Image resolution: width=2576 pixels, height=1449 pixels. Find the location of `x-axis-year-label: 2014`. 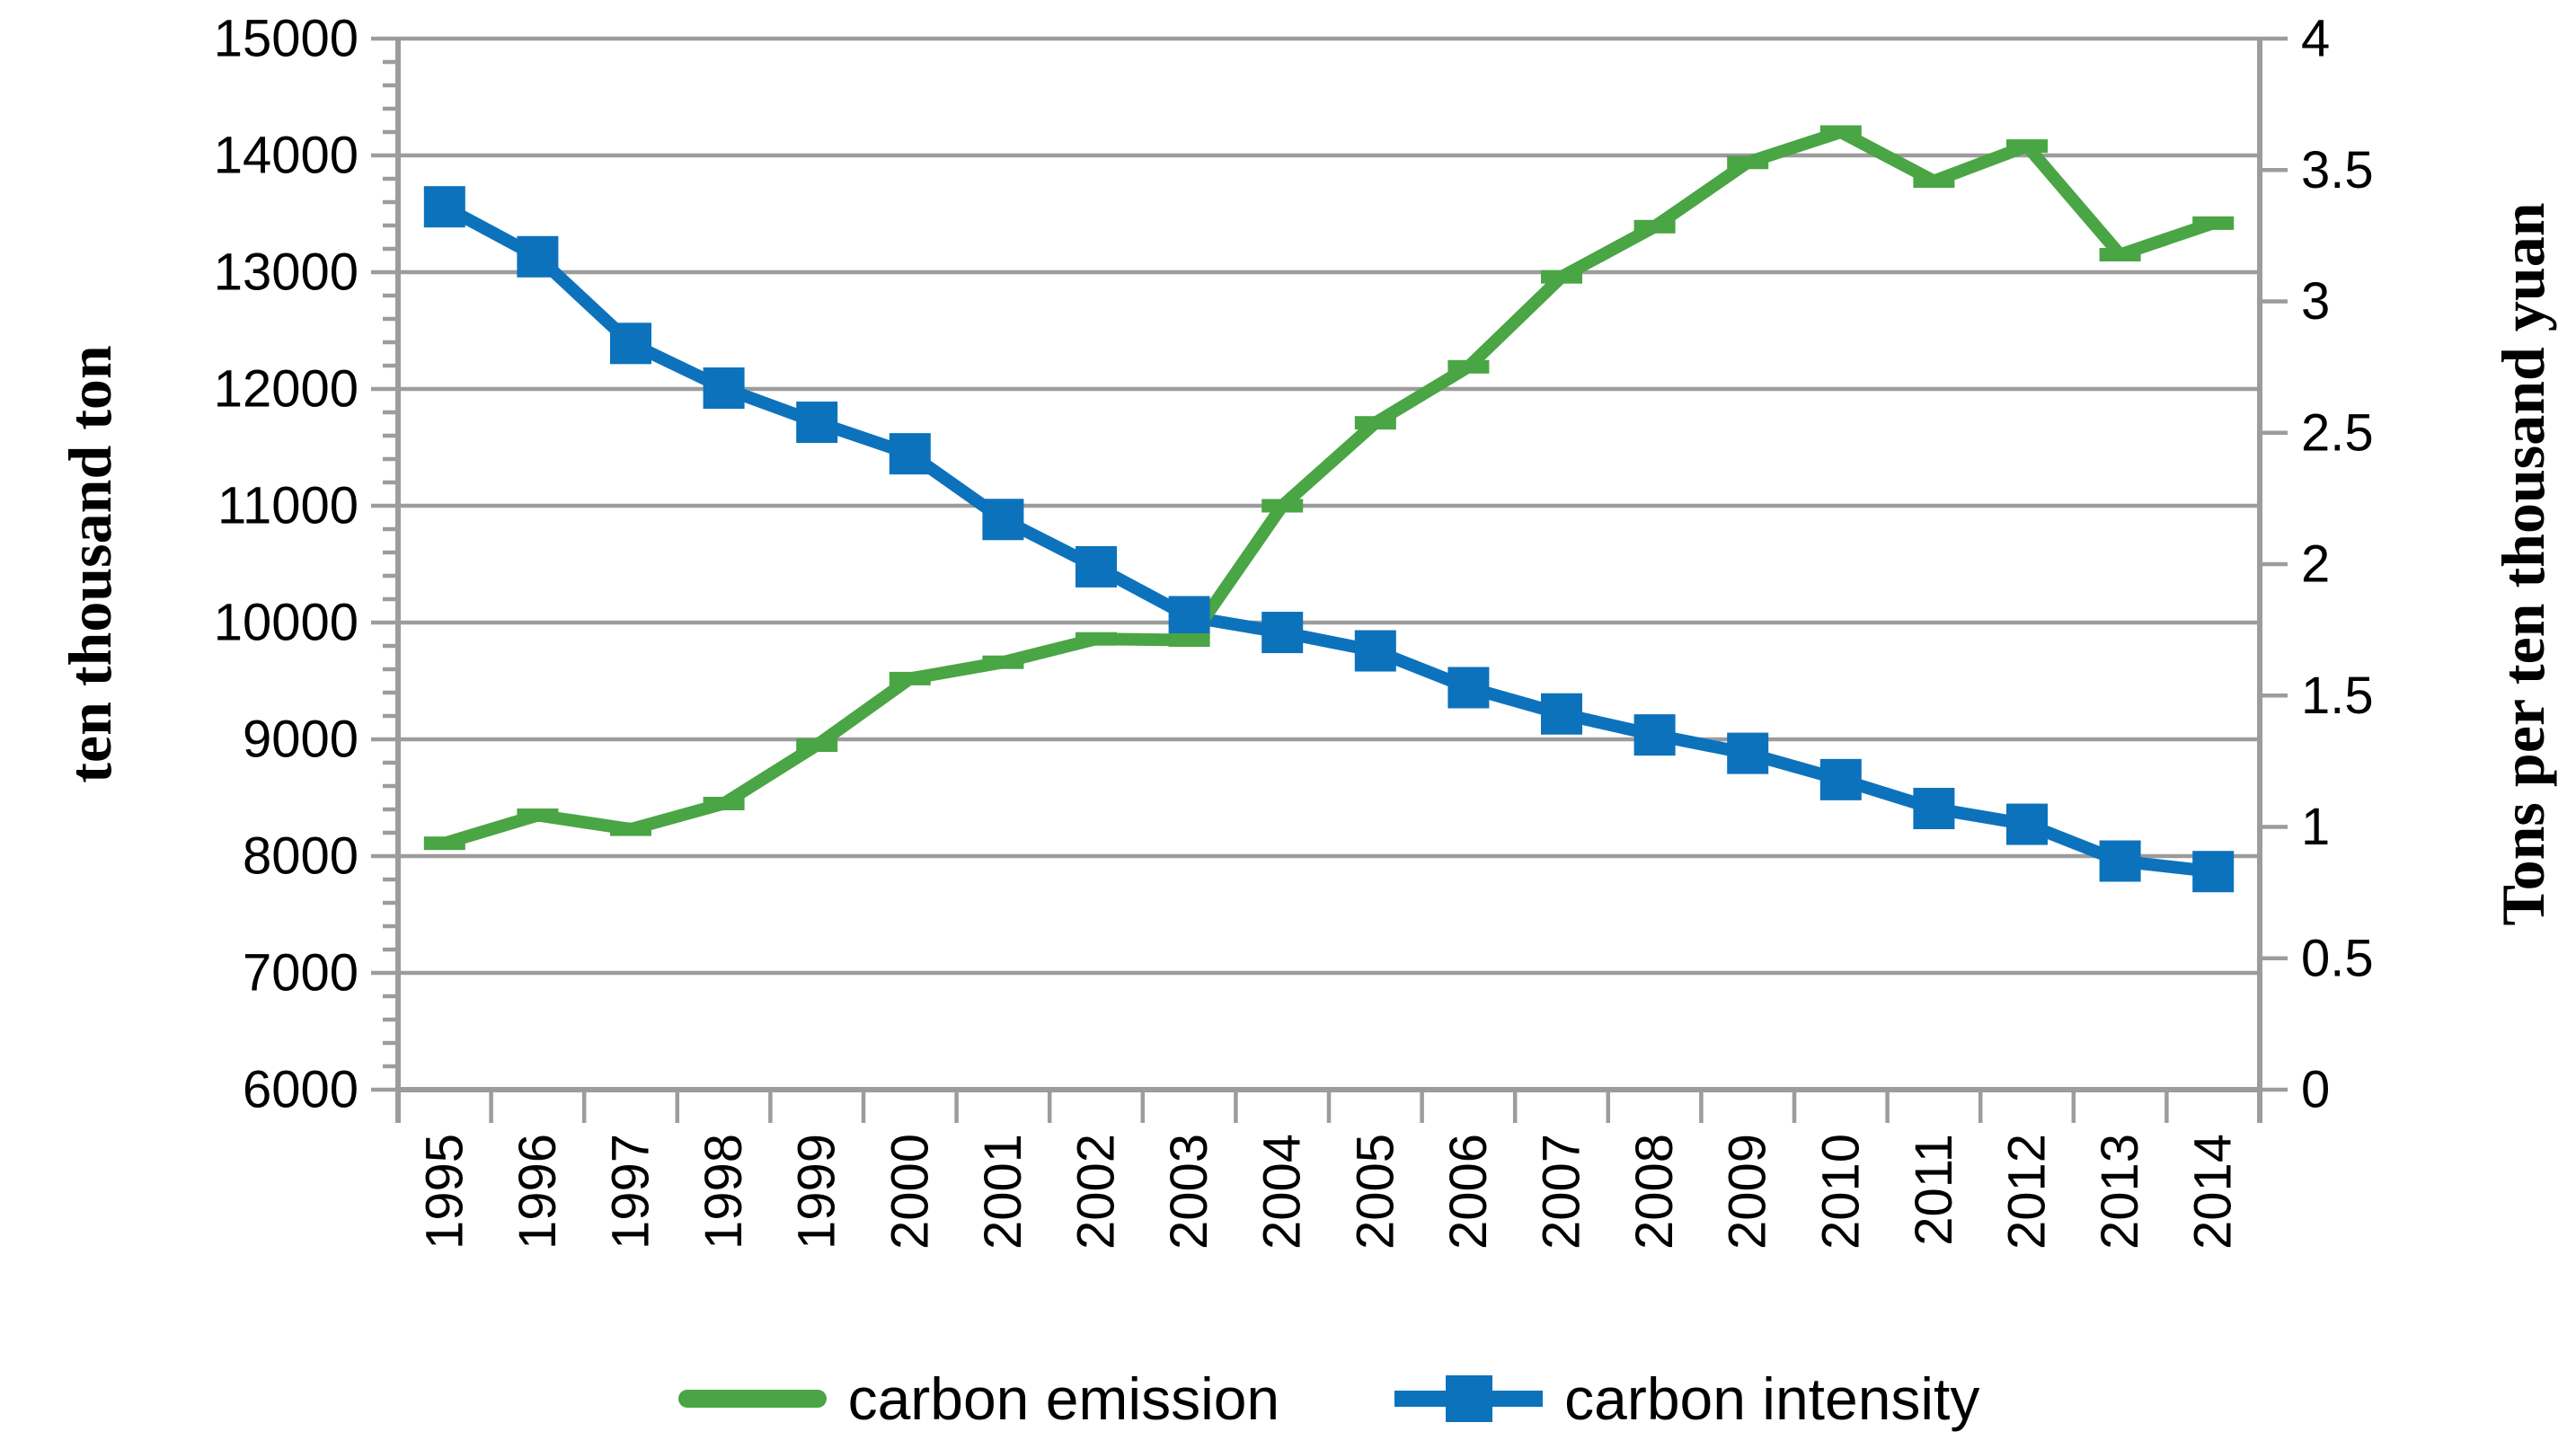

x-axis-year-label: 2014 is located at coordinates (2213, 1192).